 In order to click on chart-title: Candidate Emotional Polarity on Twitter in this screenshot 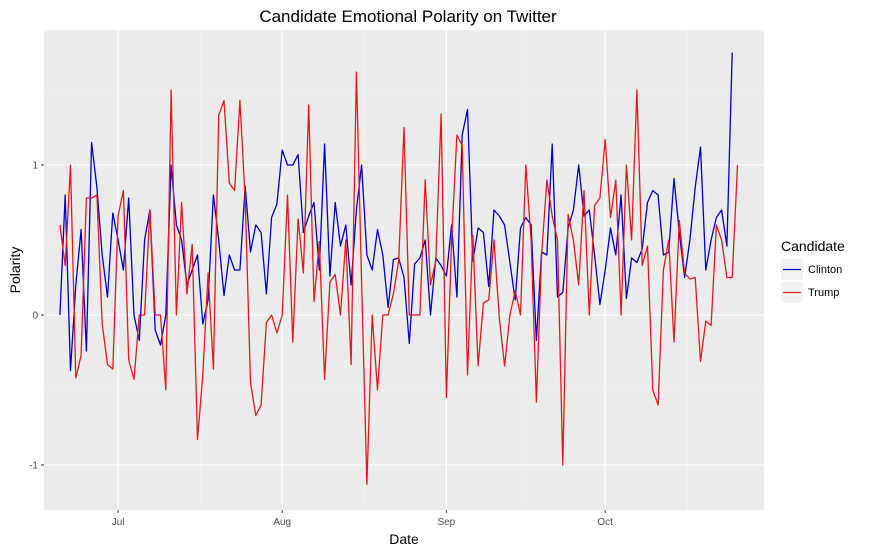, I will do `click(408, 16)`.